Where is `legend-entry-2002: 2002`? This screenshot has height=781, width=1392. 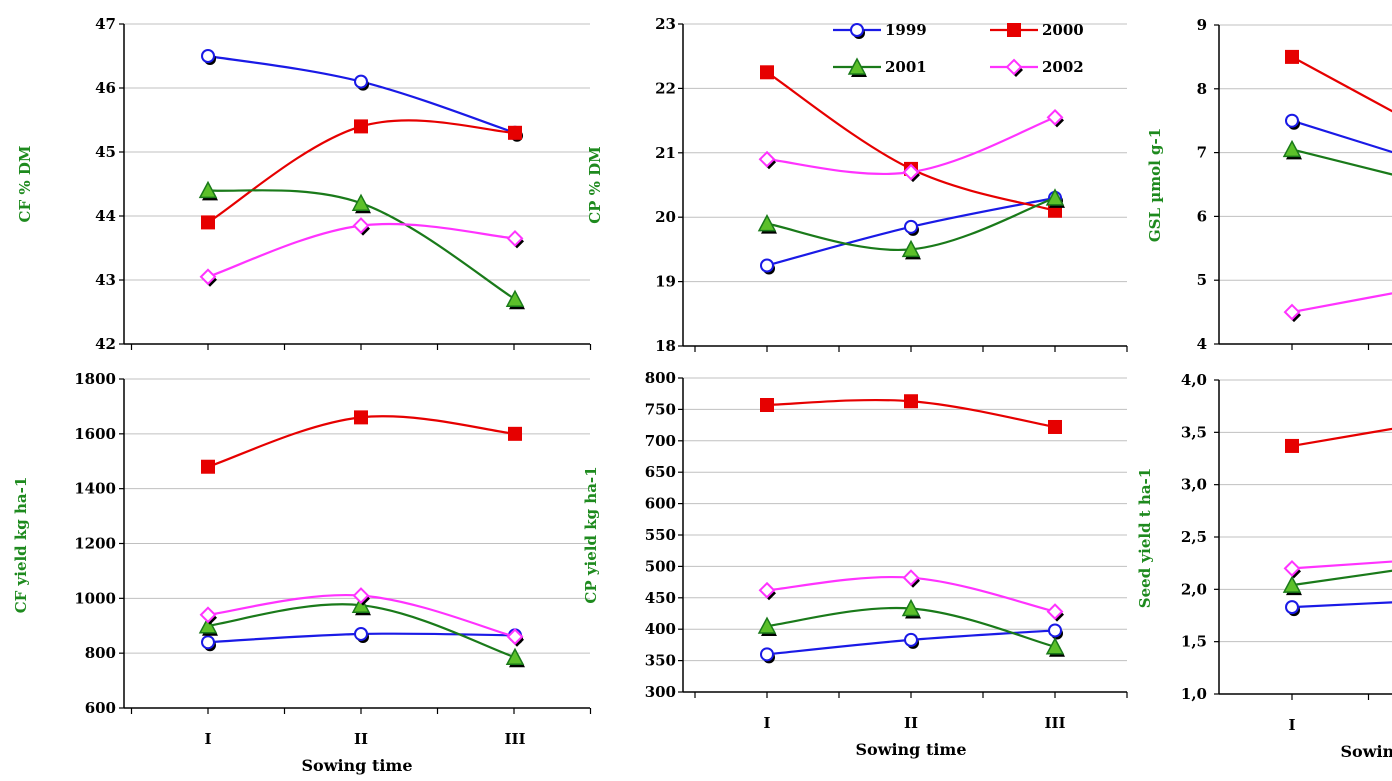
legend-entry-2002: 2002 is located at coordinates (1037, 67).